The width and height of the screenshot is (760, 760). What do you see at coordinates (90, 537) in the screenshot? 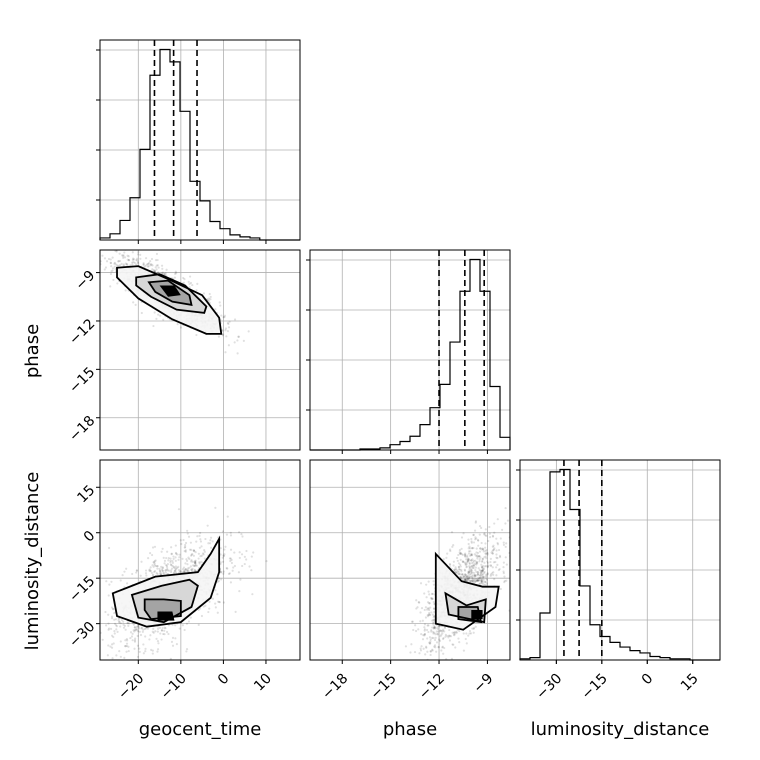
I see `ytick-label-luminosity-distance-2: 0` at bounding box center [90, 537].